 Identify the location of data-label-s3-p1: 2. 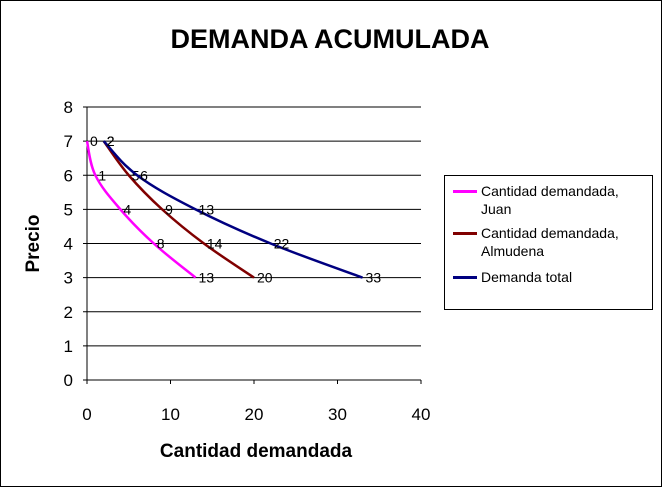
(111, 141).